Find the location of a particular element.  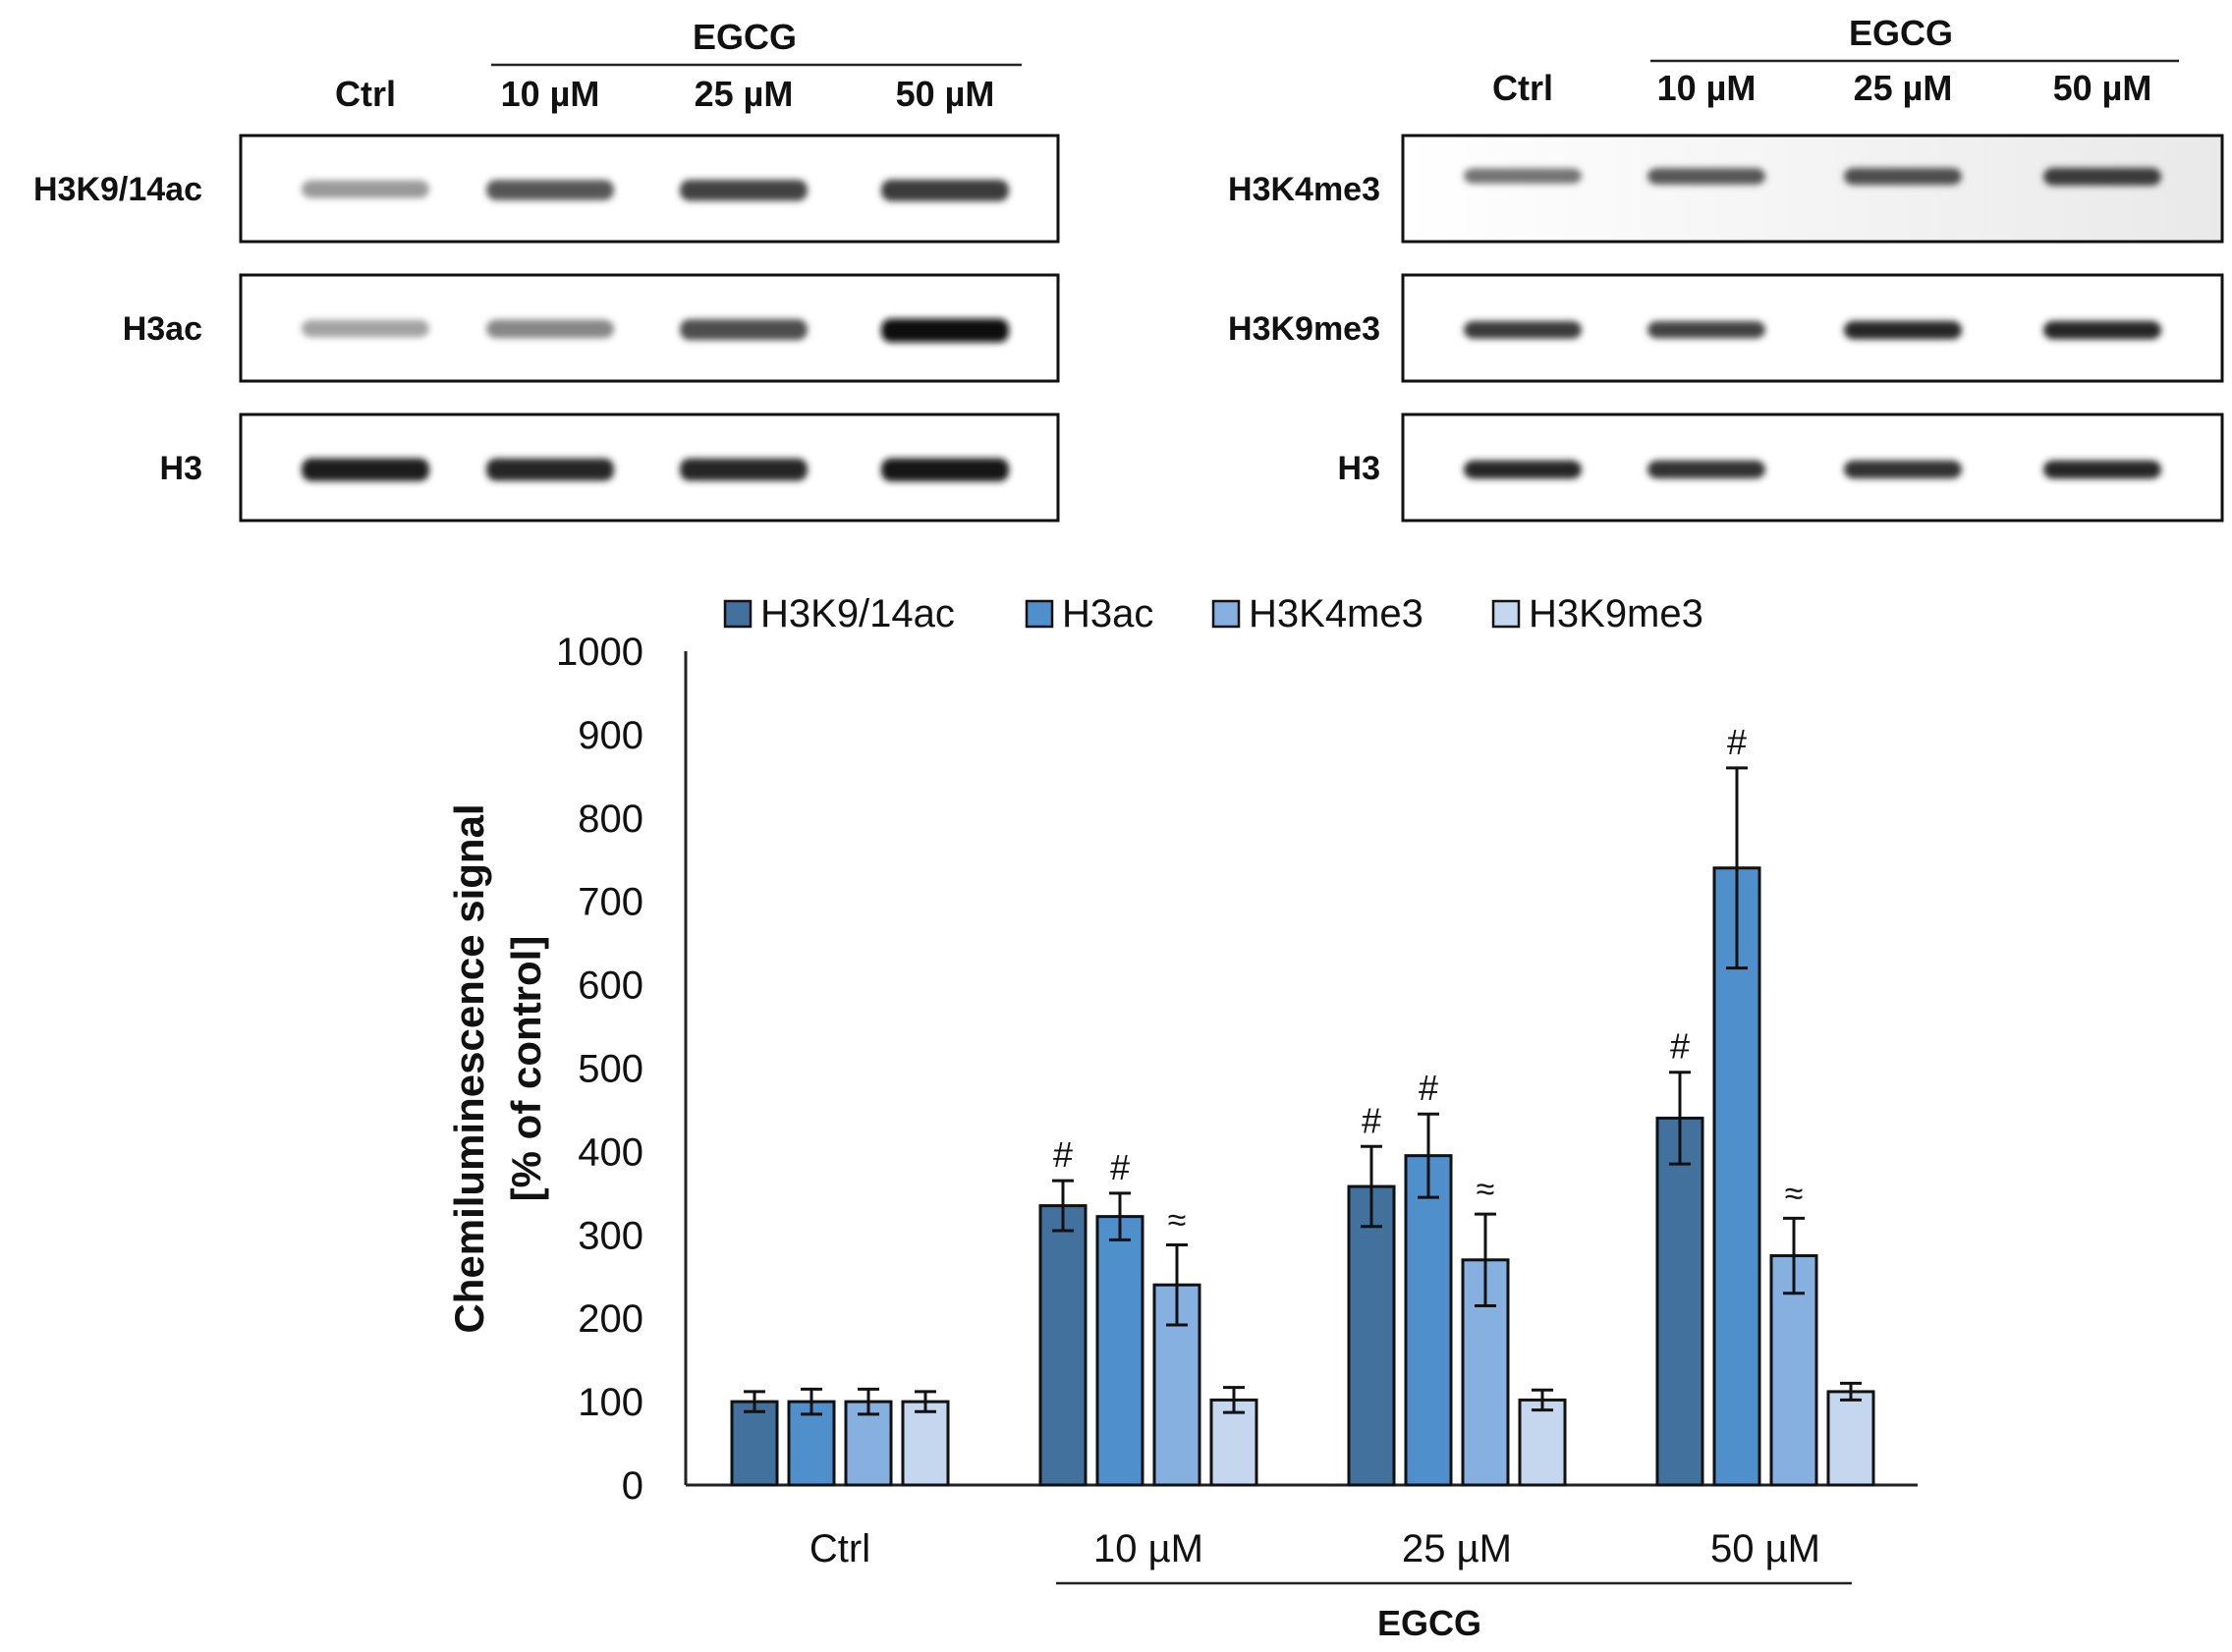

blot-right-row-h3k9me3: H3K9me3 is located at coordinates (1726, 328).